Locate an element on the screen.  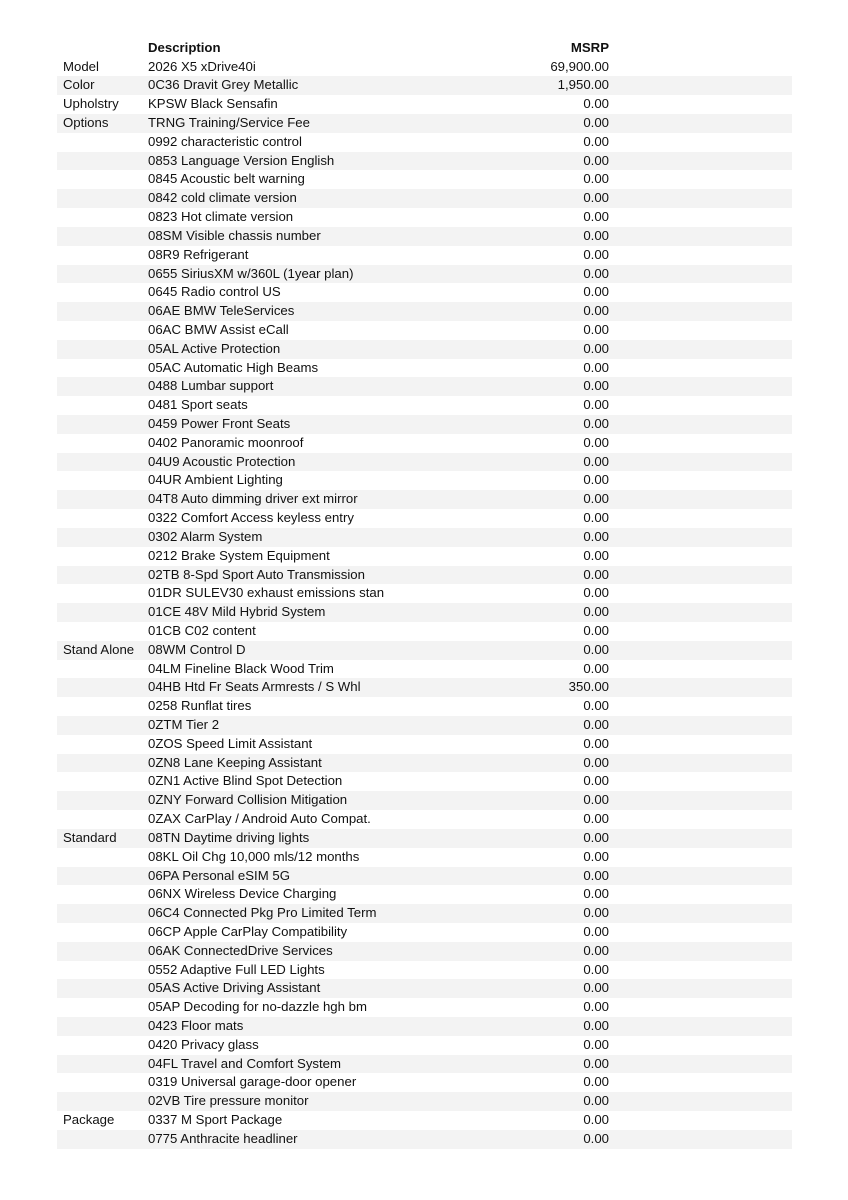
table-row: 0ZAX CarPlay / Android Auto Compat. 0.00 is located at coordinates (424, 819).